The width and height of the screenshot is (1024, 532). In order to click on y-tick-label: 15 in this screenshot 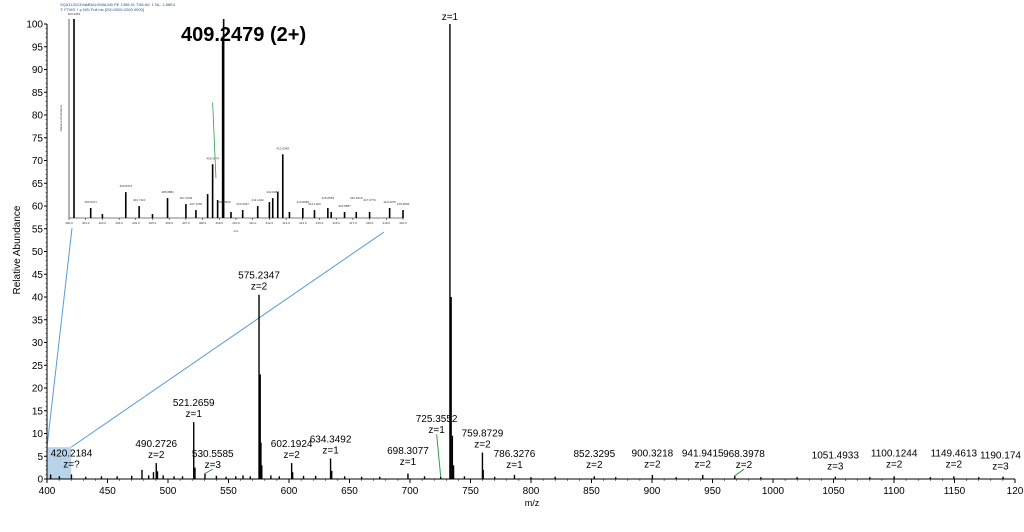, I will do `click(38, 411)`.